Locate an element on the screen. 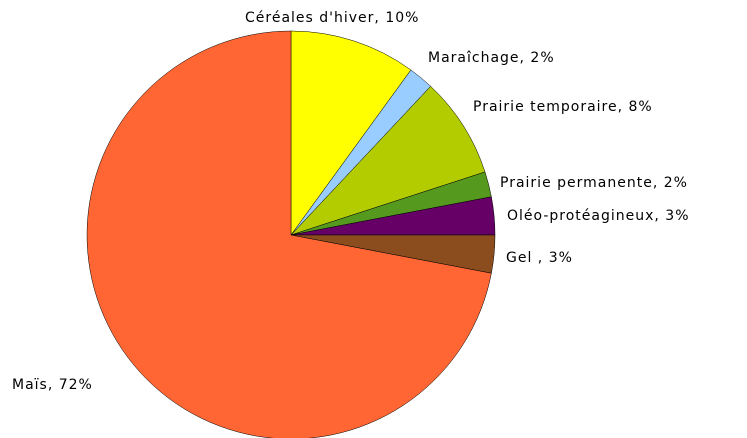  slice-label: Maïs, 72% is located at coordinates (52, 385).